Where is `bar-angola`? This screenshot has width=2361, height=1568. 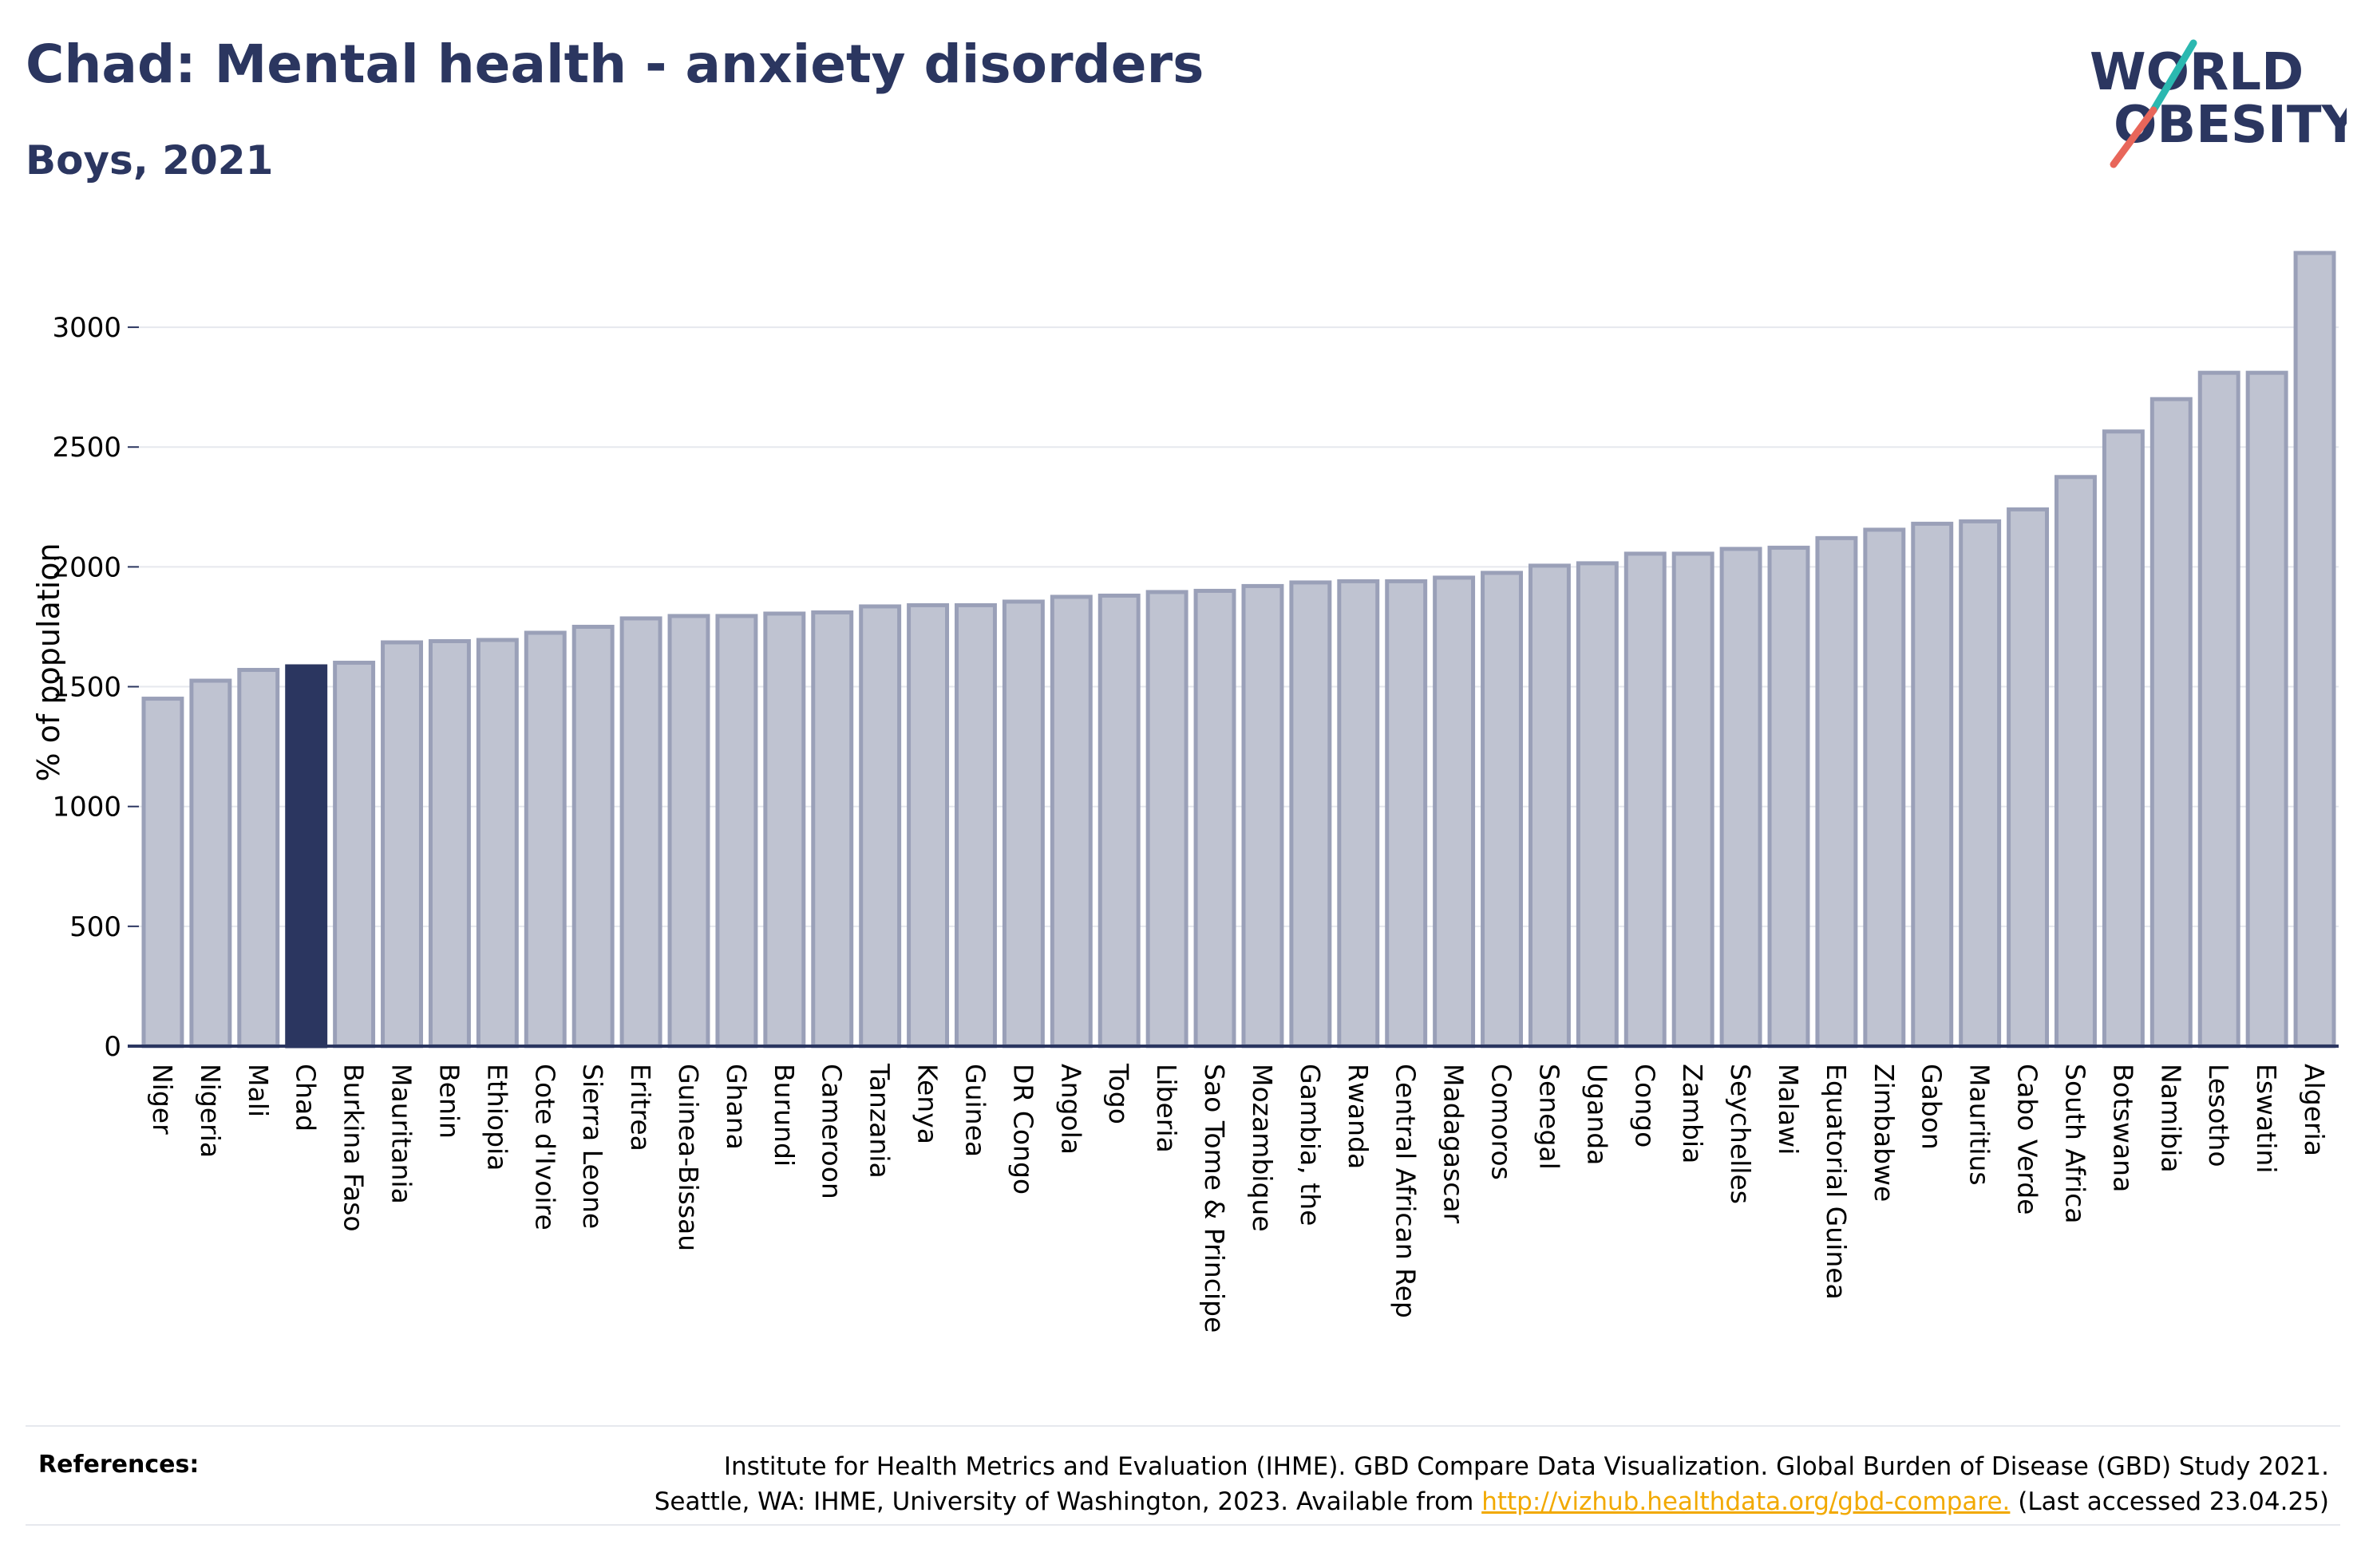 bar-angola is located at coordinates (1071, 821).